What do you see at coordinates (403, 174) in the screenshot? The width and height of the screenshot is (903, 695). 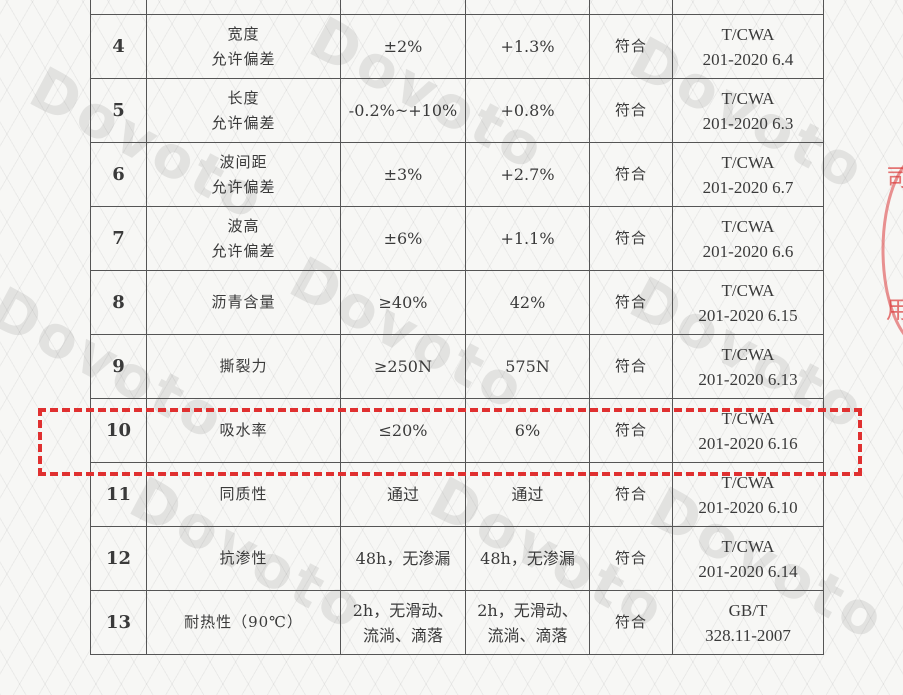 I see `cell-requirement: ±3%` at bounding box center [403, 174].